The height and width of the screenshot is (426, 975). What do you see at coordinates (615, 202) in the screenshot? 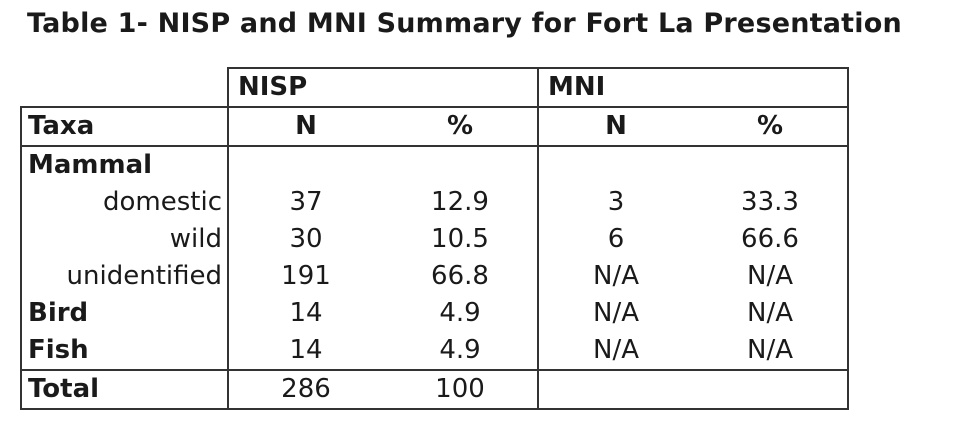
I see `cell-mni-n: 3` at bounding box center [615, 202].